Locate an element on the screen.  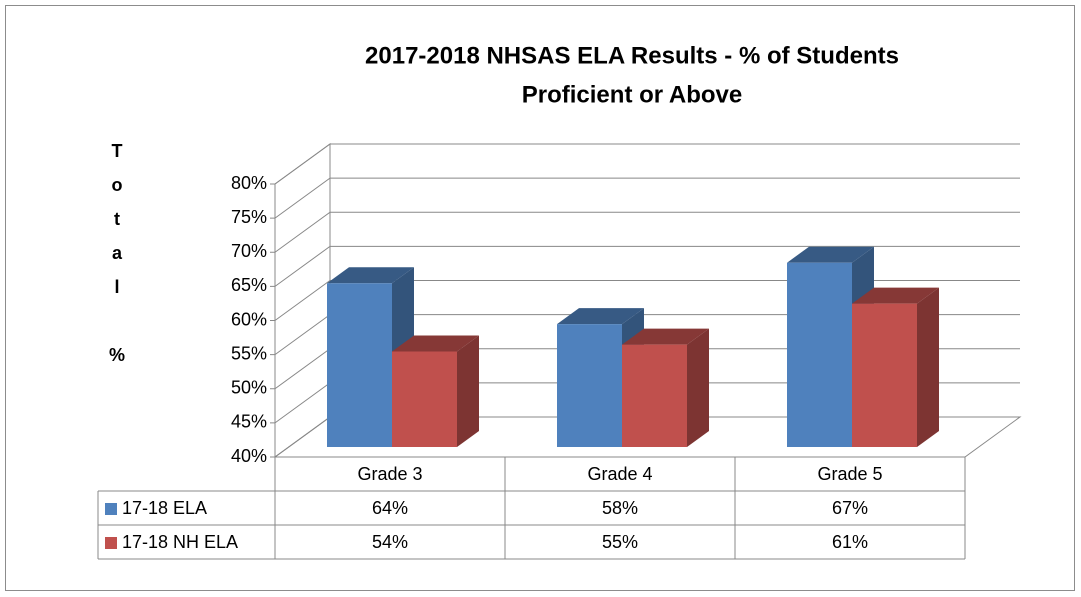
y-tick-label: 70% is located at coordinates (249, 251).